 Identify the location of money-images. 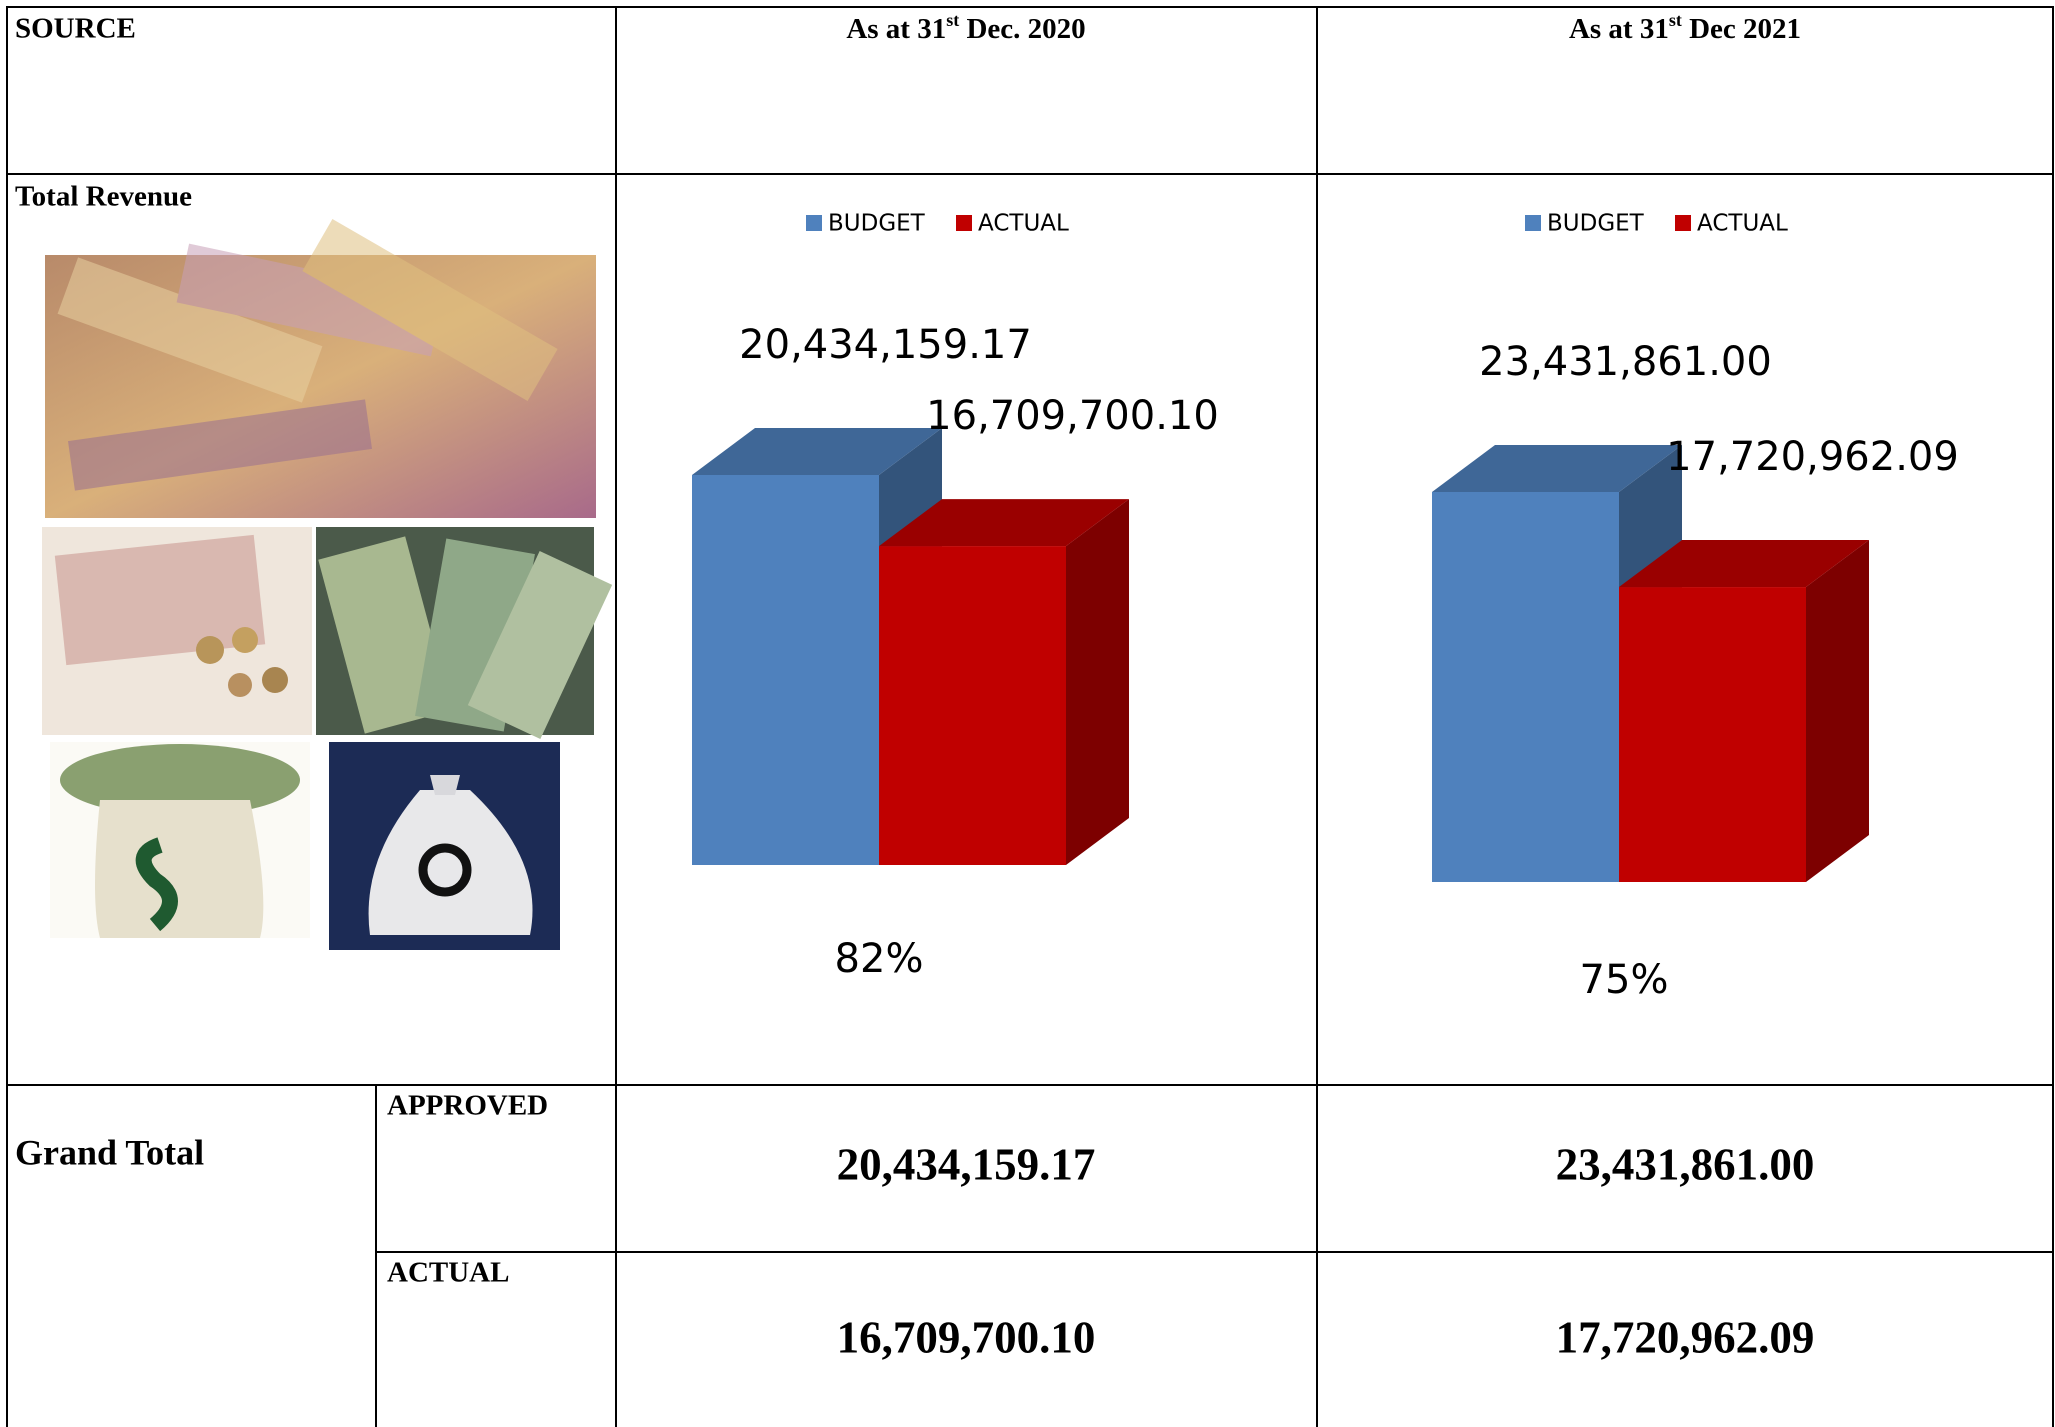
(327, 584).